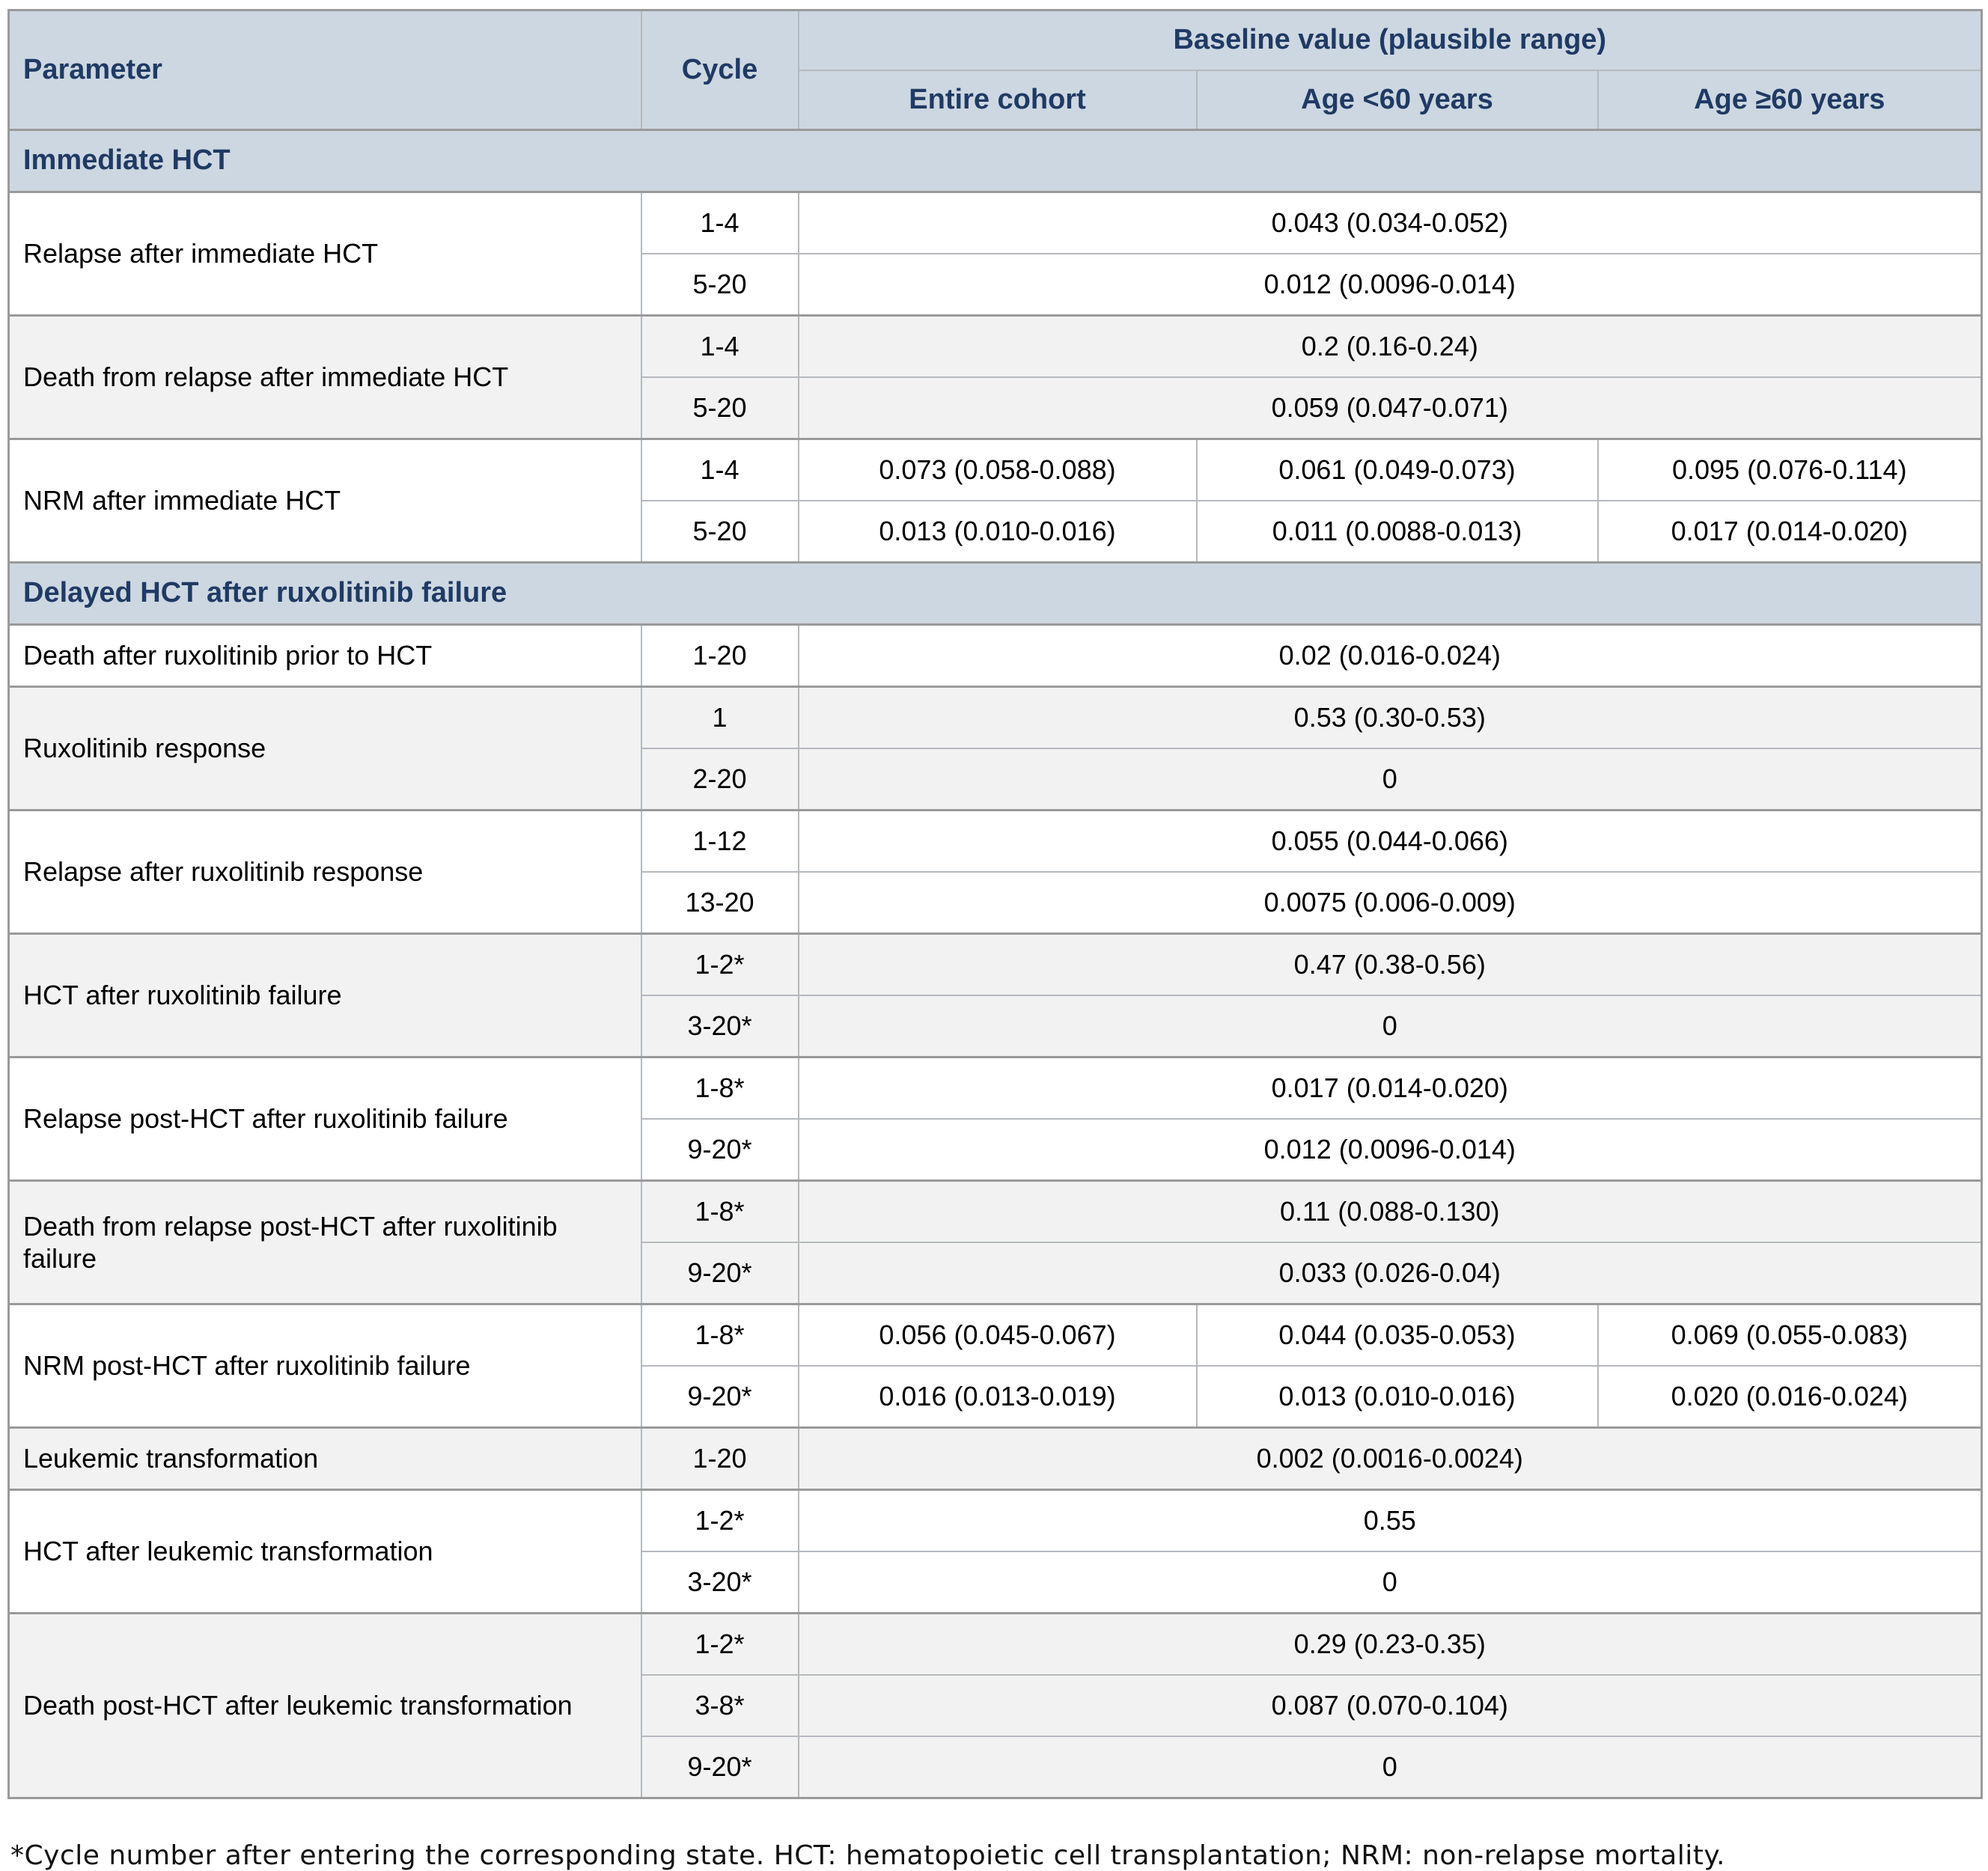 This screenshot has width=1988, height=1871. I want to click on parameter-cell: Relapse after immediate HCT, so click(324, 254).